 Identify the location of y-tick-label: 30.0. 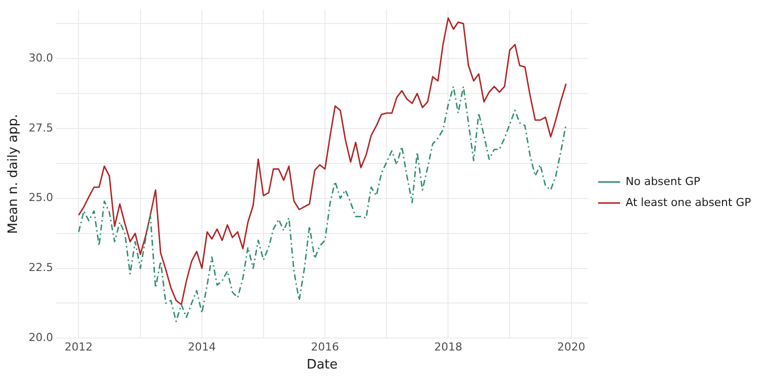
(41, 57).